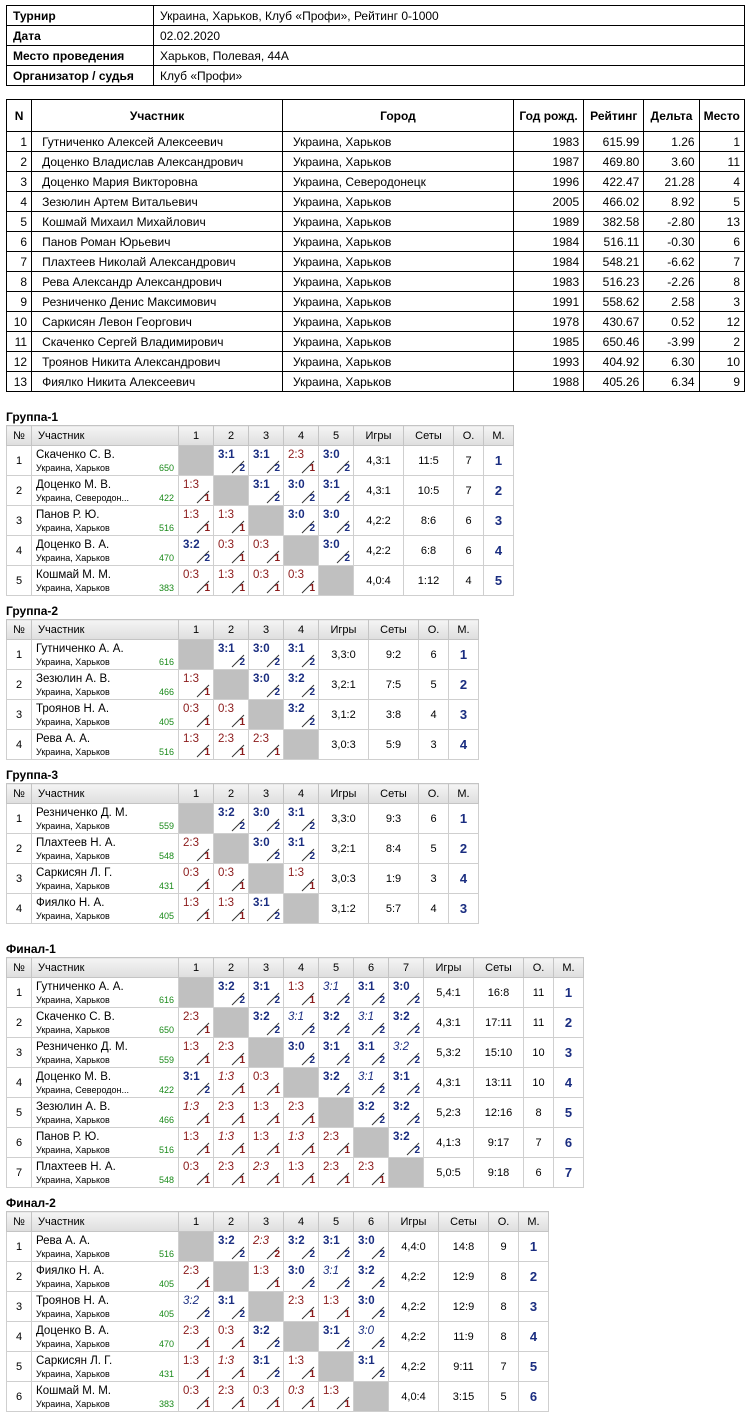 This screenshot has width=750, height=1420. What do you see at coordinates (548, 261) in the screenshot?
I see `participant-cell: 1984` at bounding box center [548, 261].